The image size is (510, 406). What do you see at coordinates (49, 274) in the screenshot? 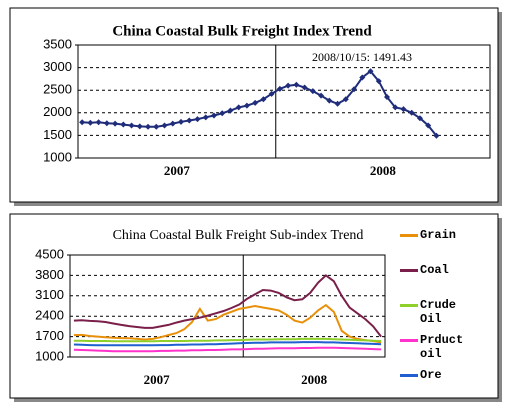
I see `y-tick-label: 3800` at bounding box center [49, 274].